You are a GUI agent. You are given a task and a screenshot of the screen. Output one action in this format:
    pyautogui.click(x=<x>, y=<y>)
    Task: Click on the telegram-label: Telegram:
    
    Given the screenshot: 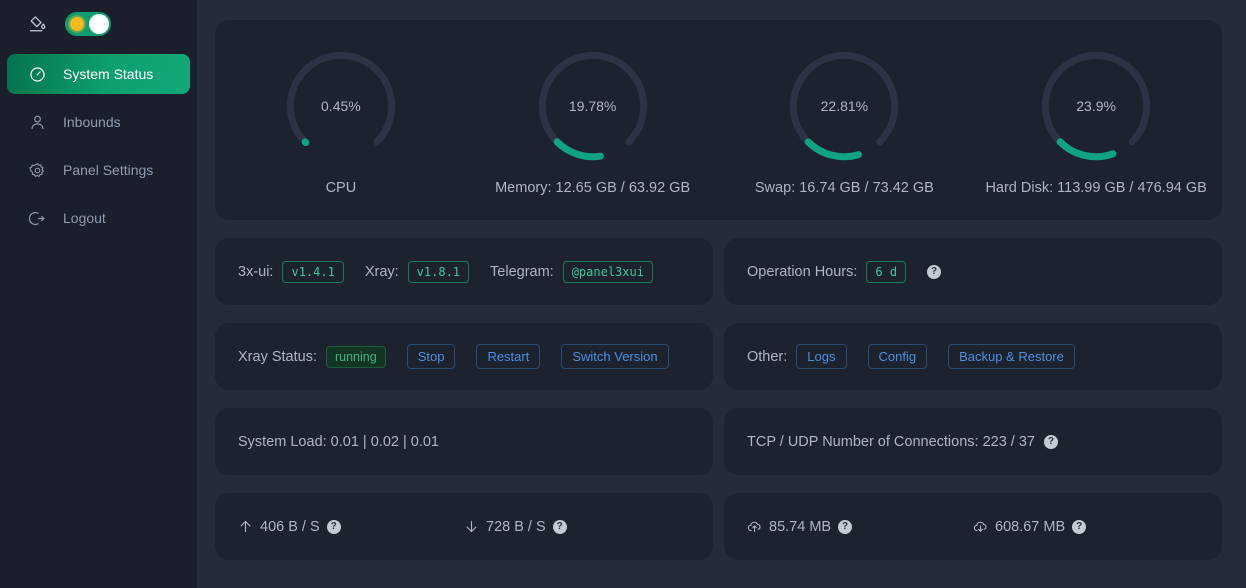 What is the action you would take?
    pyautogui.click(x=522, y=271)
    